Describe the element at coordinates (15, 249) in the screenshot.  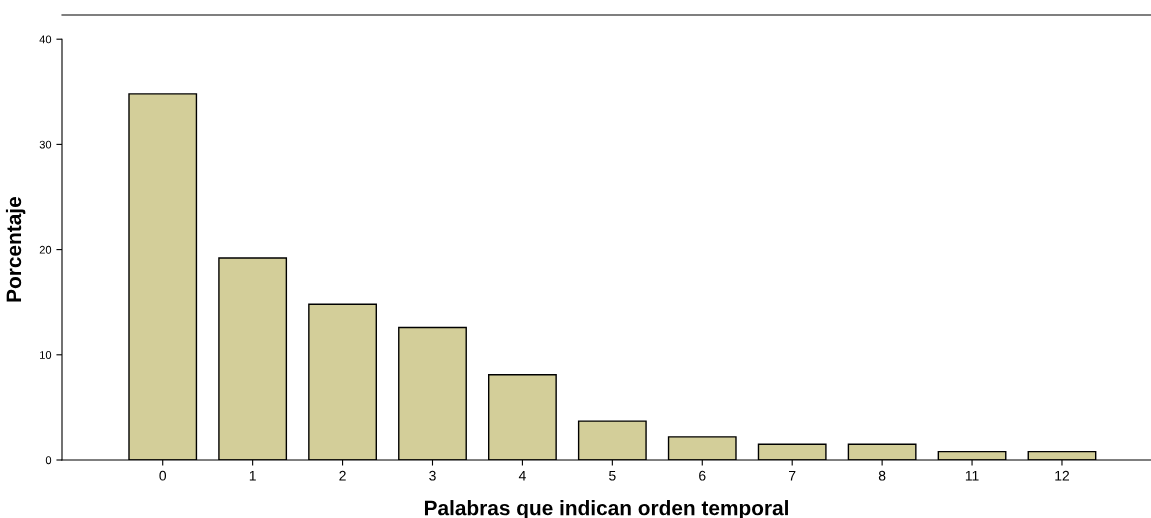
I see `y-axis-title: Porcentaje` at that location.